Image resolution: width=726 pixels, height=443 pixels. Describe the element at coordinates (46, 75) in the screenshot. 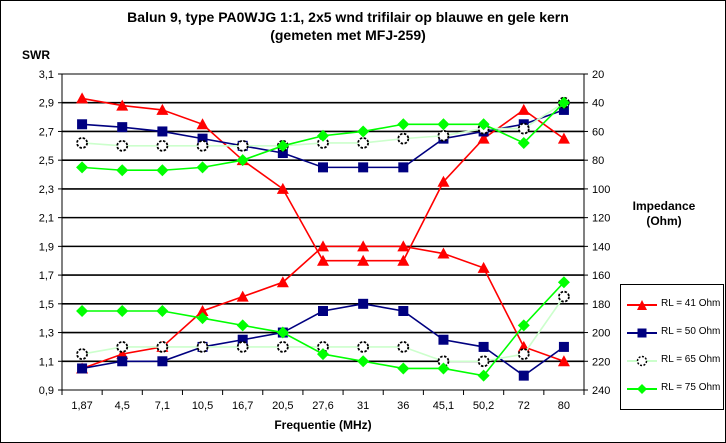

I see `y-left-tick-label: 3,1` at that location.